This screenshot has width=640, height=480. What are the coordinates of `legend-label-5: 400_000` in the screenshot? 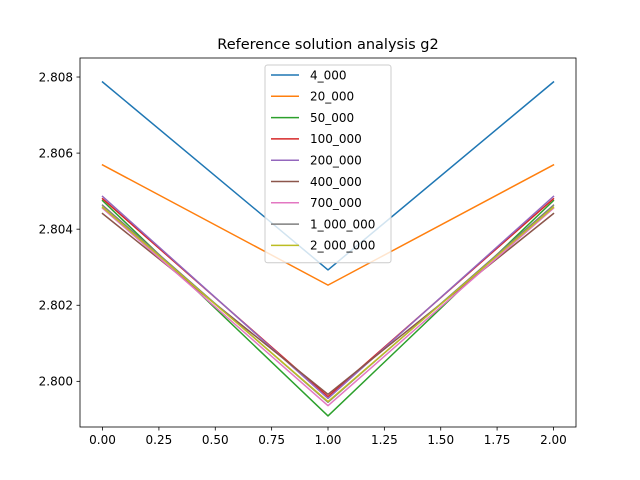 It's located at (336, 182).